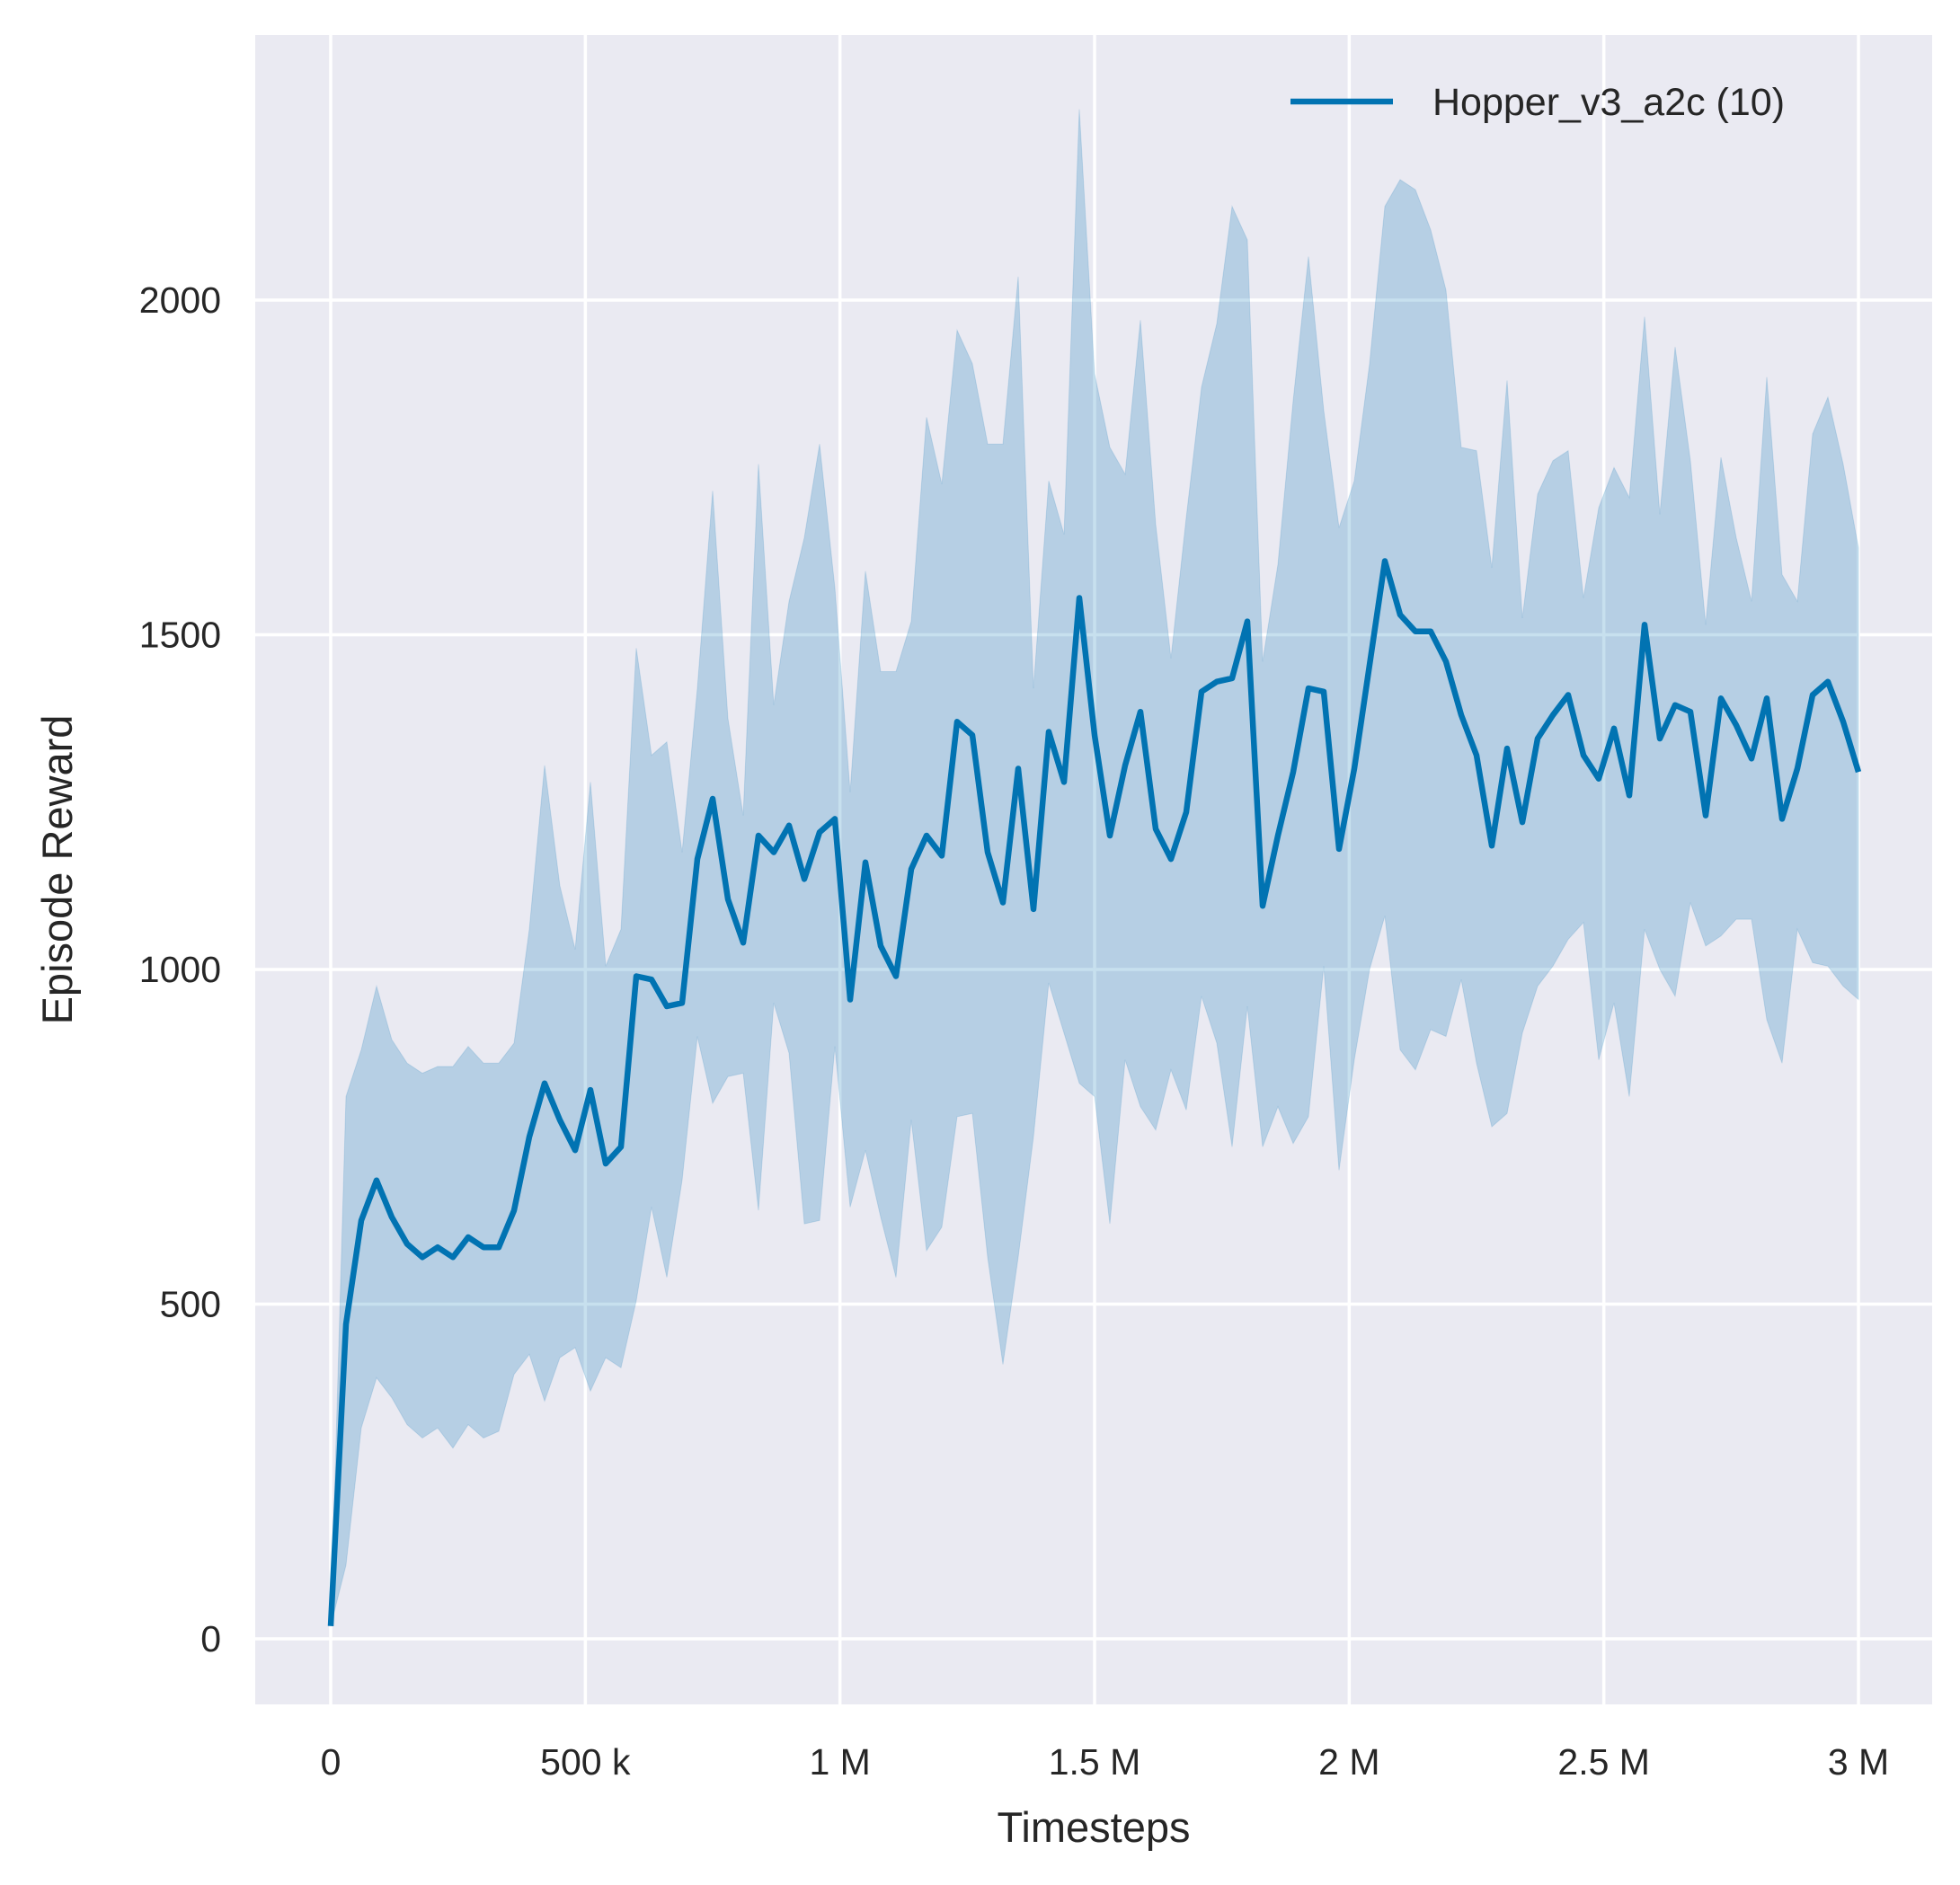 This screenshot has width=1960, height=1885. Describe the element at coordinates (839, 1762) in the screenshot. I see `x-tick-label: 1 M` at that location.